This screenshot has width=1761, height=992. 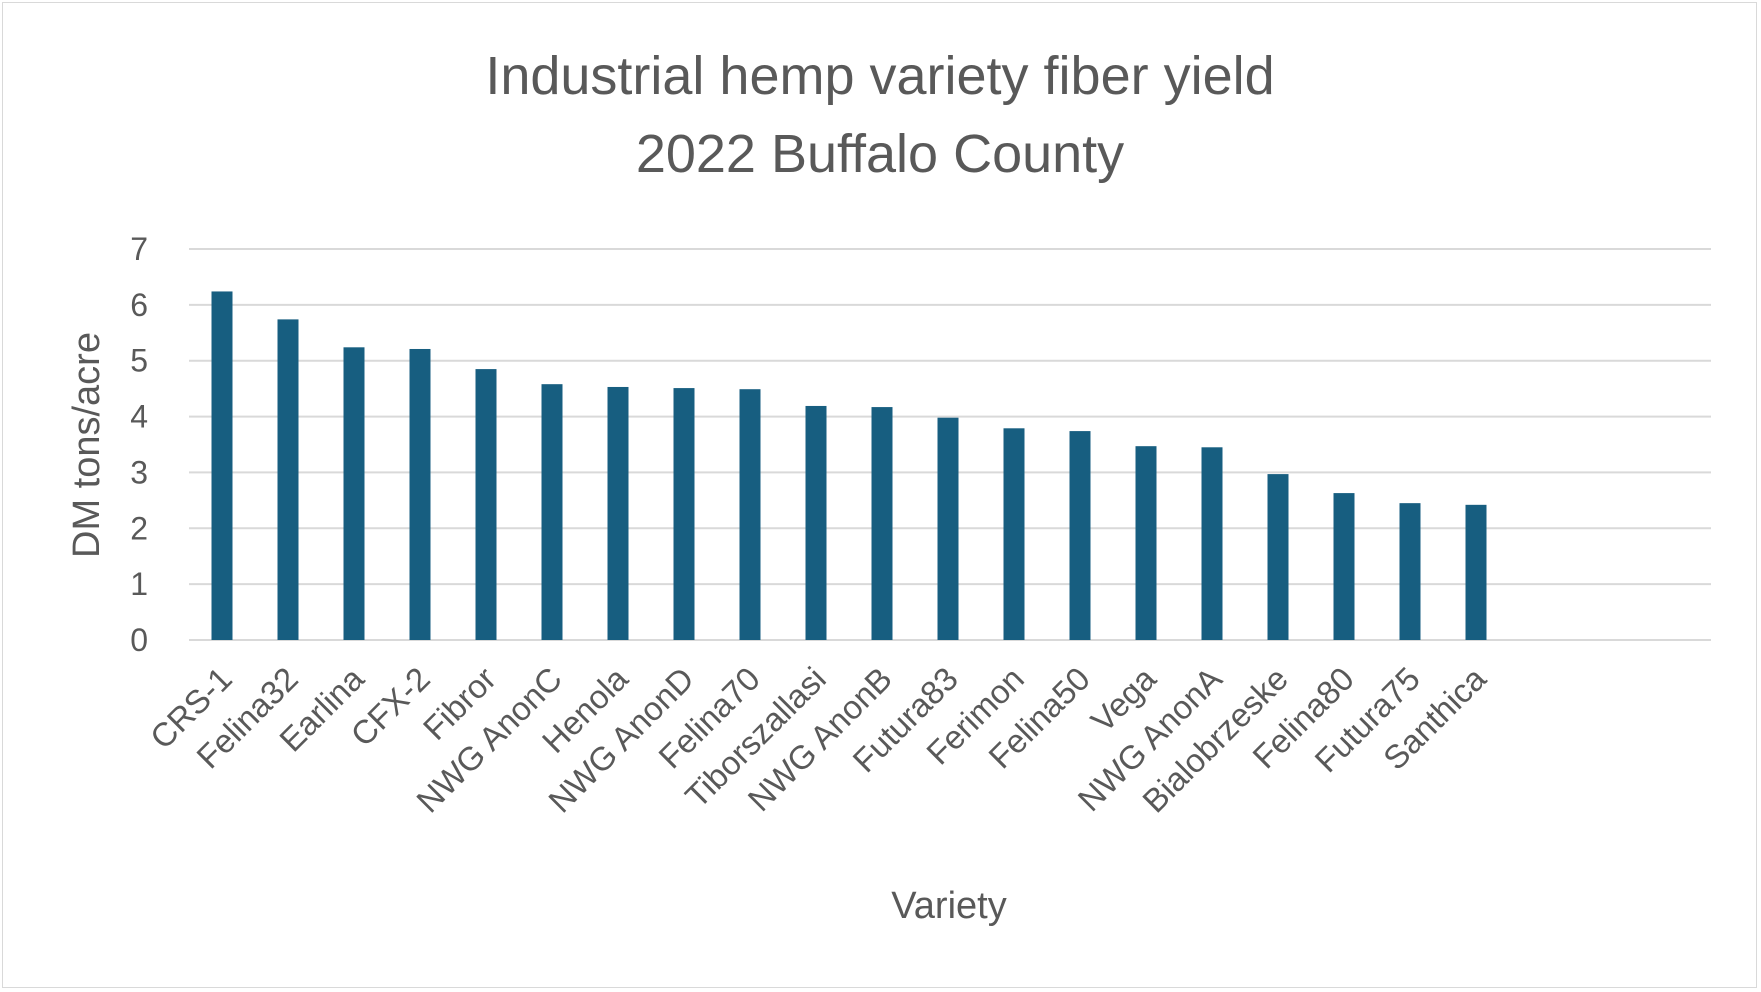 I want to click on bar-santhica, so click(x=1476, y=572).